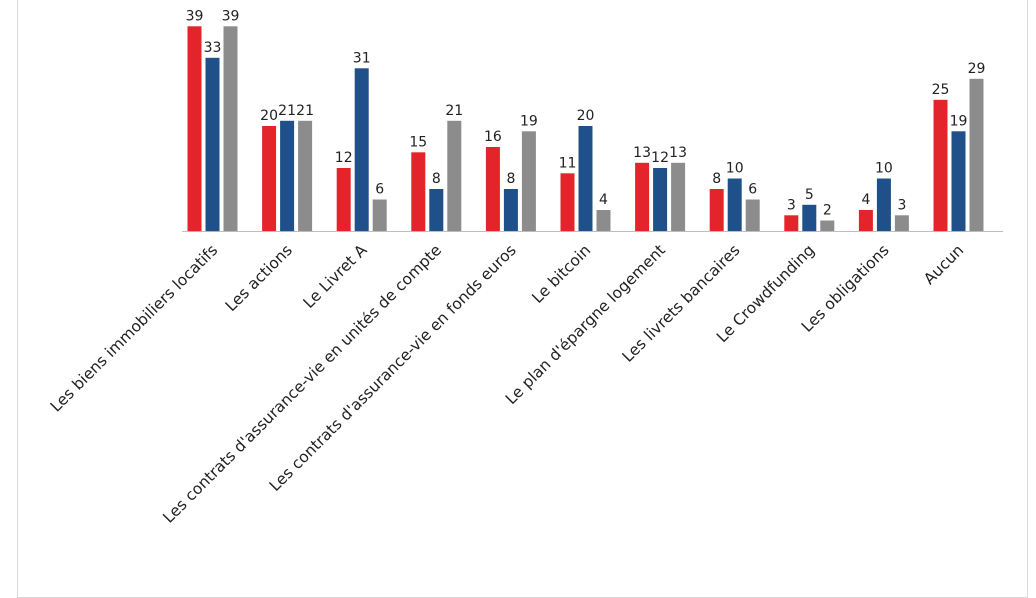 The height and width of the screenshot is (598, 1036). Describe the element at coordinates (678, 153) in the screenshot. I see `data-label-7-series-3: 13` at that location.